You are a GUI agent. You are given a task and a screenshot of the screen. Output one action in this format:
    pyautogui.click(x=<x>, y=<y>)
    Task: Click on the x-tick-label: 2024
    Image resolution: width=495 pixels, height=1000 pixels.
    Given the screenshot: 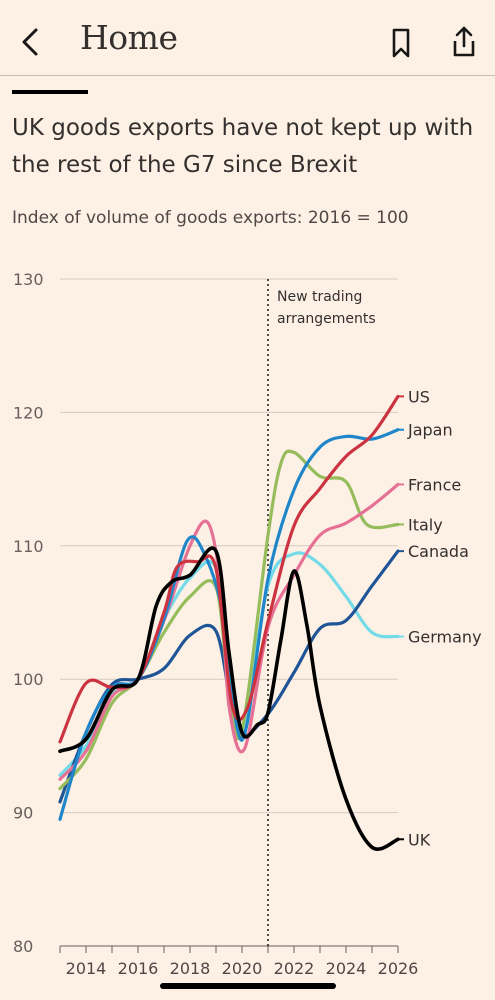 What is the action you would take?
    pyautogui.click(x=346, y=968)
    